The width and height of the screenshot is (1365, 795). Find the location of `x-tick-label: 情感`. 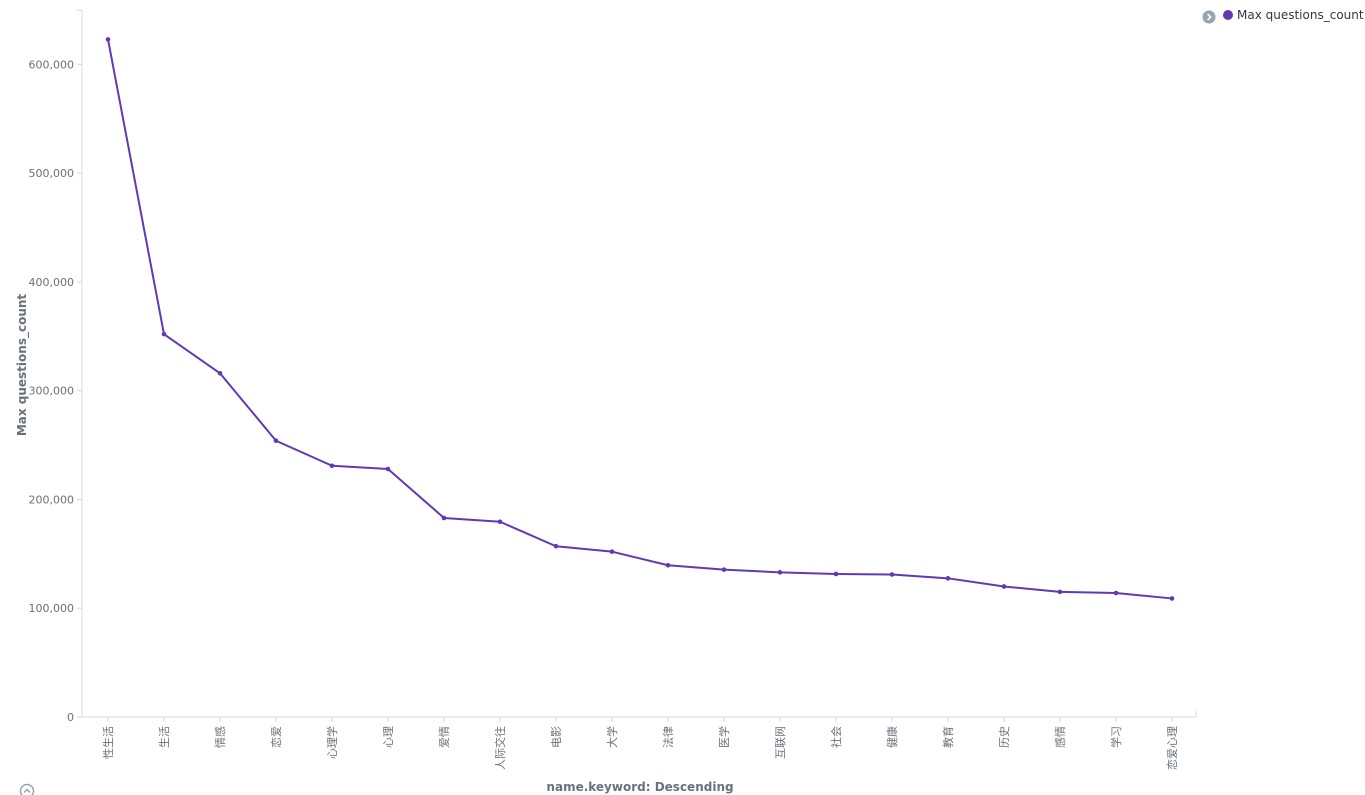

x-tick-label: 情感 is located at coordinates (220, 737).